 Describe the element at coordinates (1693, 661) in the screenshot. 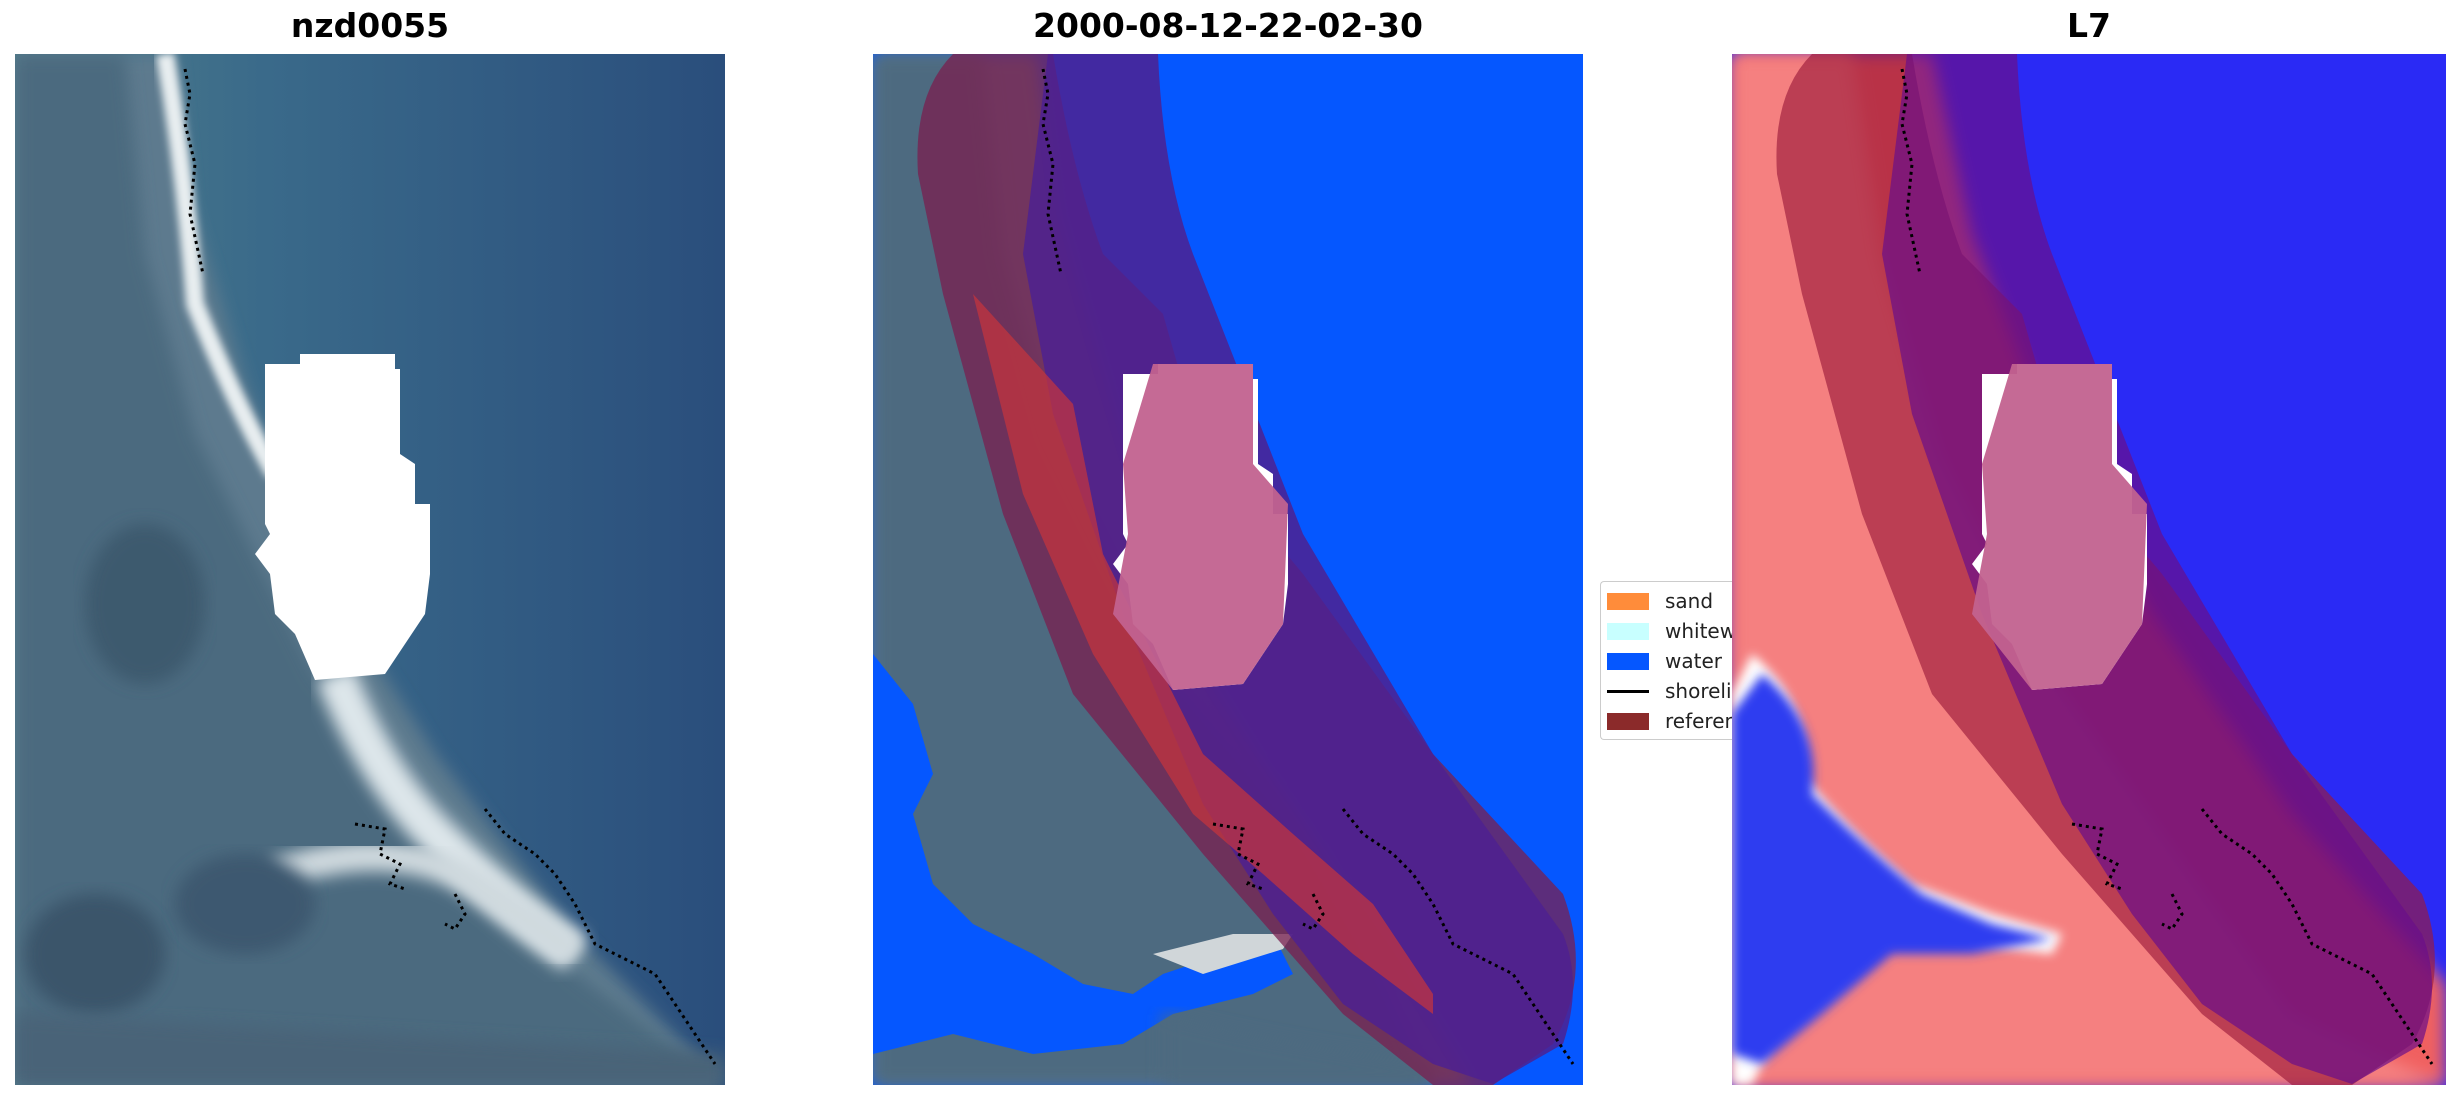

I see `legend-label-water: water` at that location.